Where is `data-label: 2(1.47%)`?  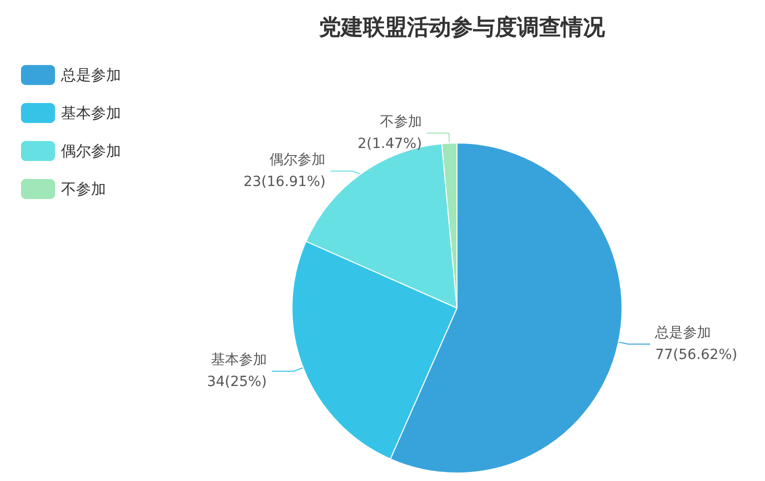
data-label: 2(1.47%) is located at coordinates (390, 144).